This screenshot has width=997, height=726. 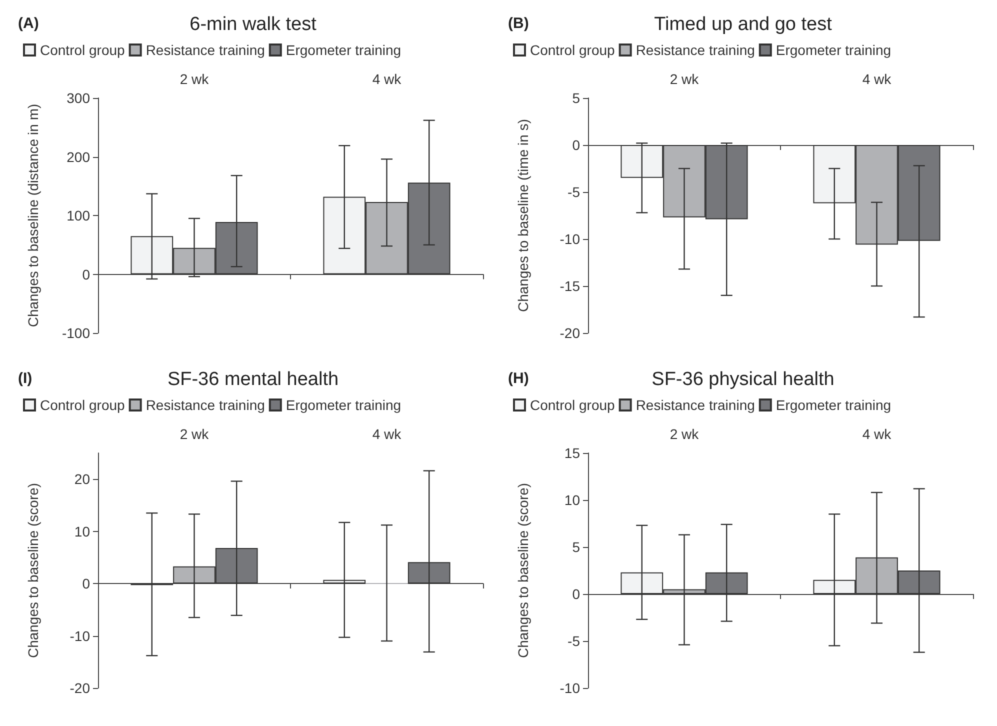 What do you see at coordinates (253, 379) in the screenshot?
I see `chart-title: SF-36 mental health` at bounding box center [253, 379].